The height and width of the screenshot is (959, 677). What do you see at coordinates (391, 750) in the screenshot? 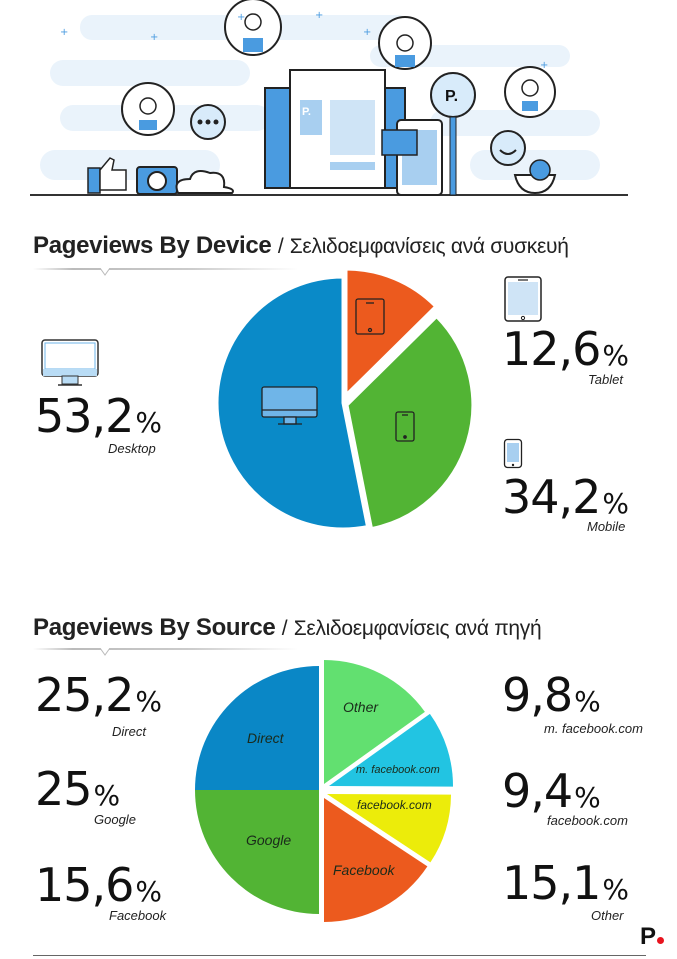
I see `pie-slice-m-facebook` at bounding box center [391, 750].